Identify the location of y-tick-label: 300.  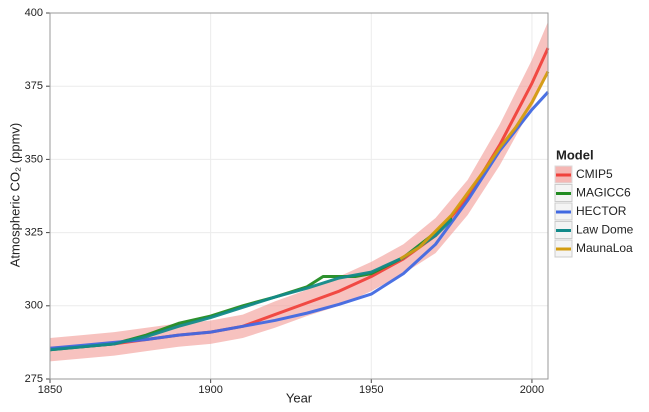
(34, 306).